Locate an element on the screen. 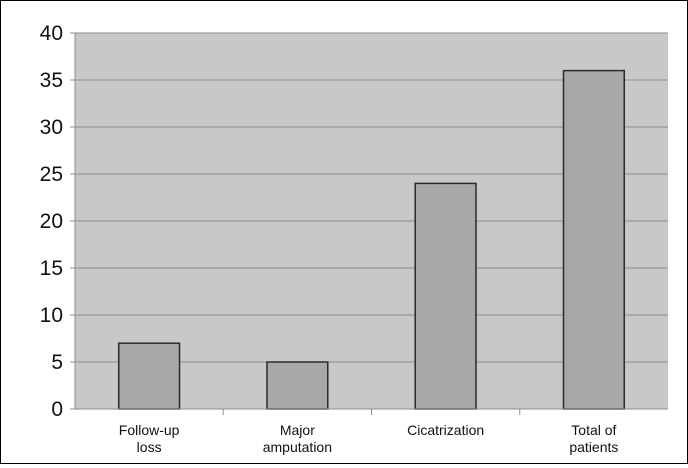  y-tick-label: 35 is located at coordinates (51, 80).